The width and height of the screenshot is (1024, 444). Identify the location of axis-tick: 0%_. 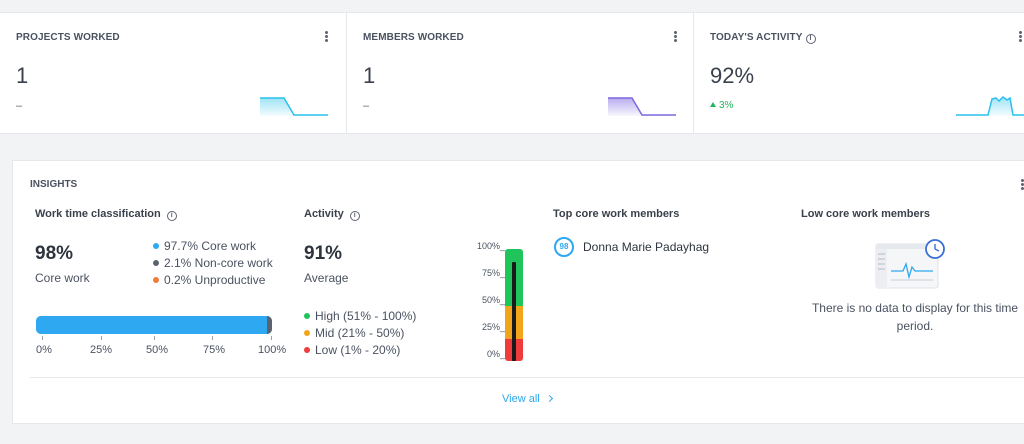
(495, 354).